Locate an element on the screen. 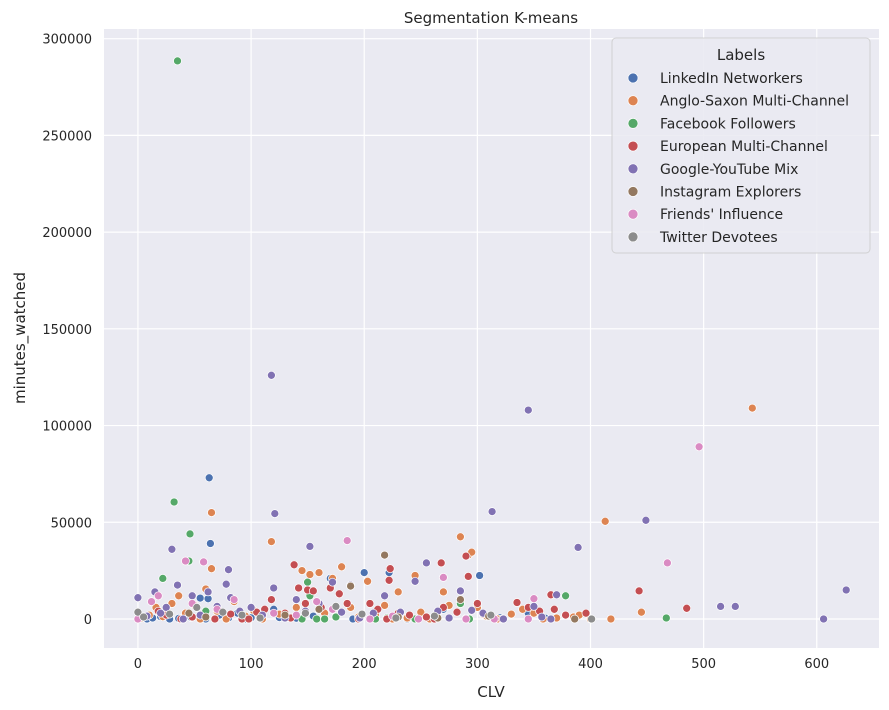 This screenshot has height=710, width=889. y-tick-label: 50000 is located at coordinates (71, 523).